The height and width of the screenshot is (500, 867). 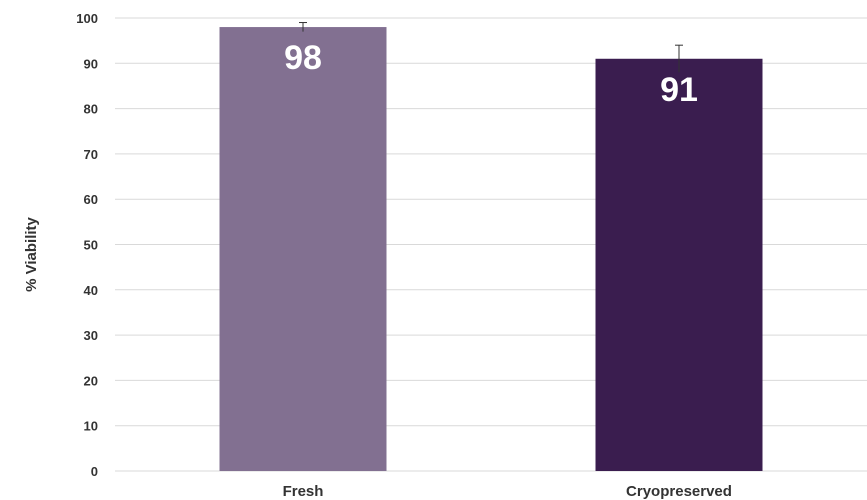 What do you see at coordinates (91, 245) in the screenshot?
I see `y-tick-label: 50` at bounding box center [91, 245].